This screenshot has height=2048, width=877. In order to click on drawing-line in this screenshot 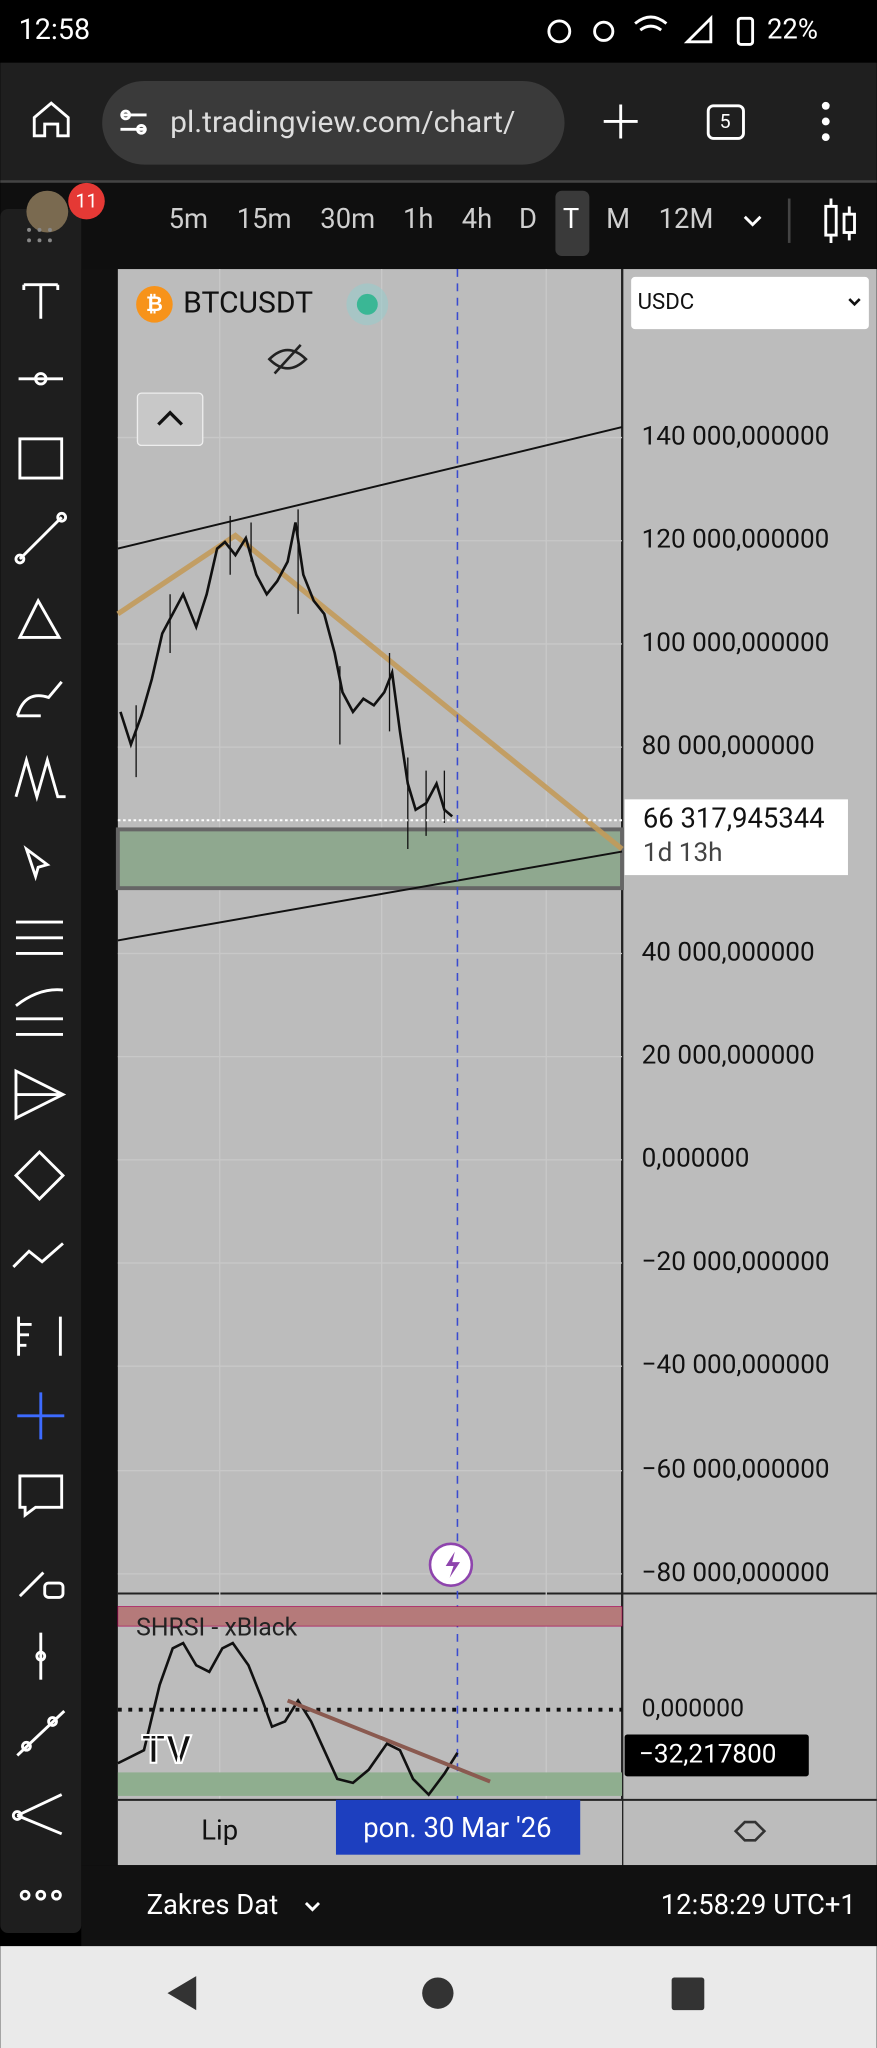, I will do `click(370, 692)`.